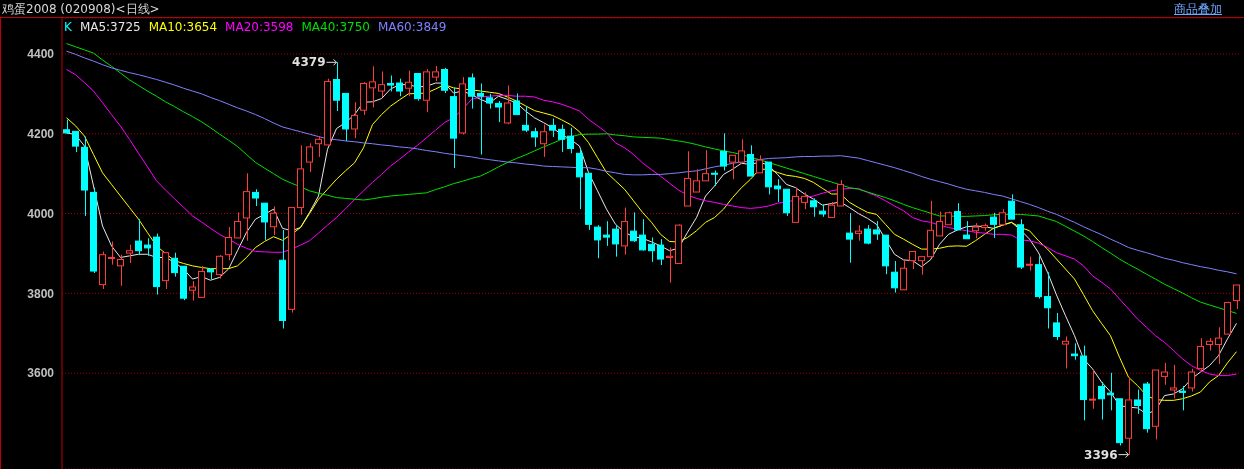  What do you see at coordinates (110, 27) in the screenshot?
I see `text: MA5:3725` at bounding box center [110, 27].